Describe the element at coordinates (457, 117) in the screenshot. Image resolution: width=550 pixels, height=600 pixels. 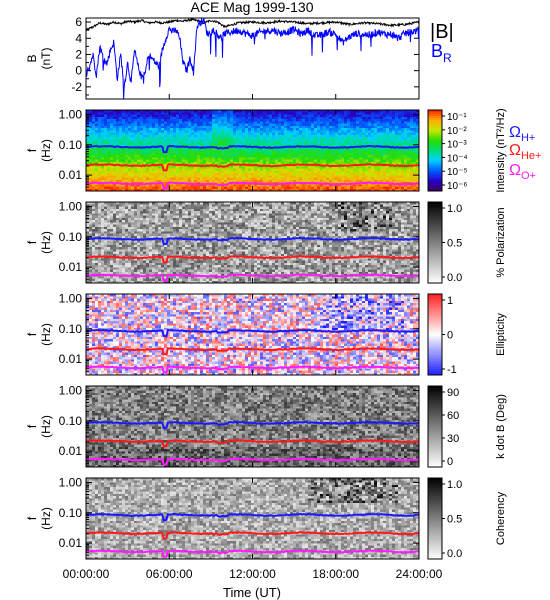
I see `colorbar-tick-label: 10⁻¹` at that location.